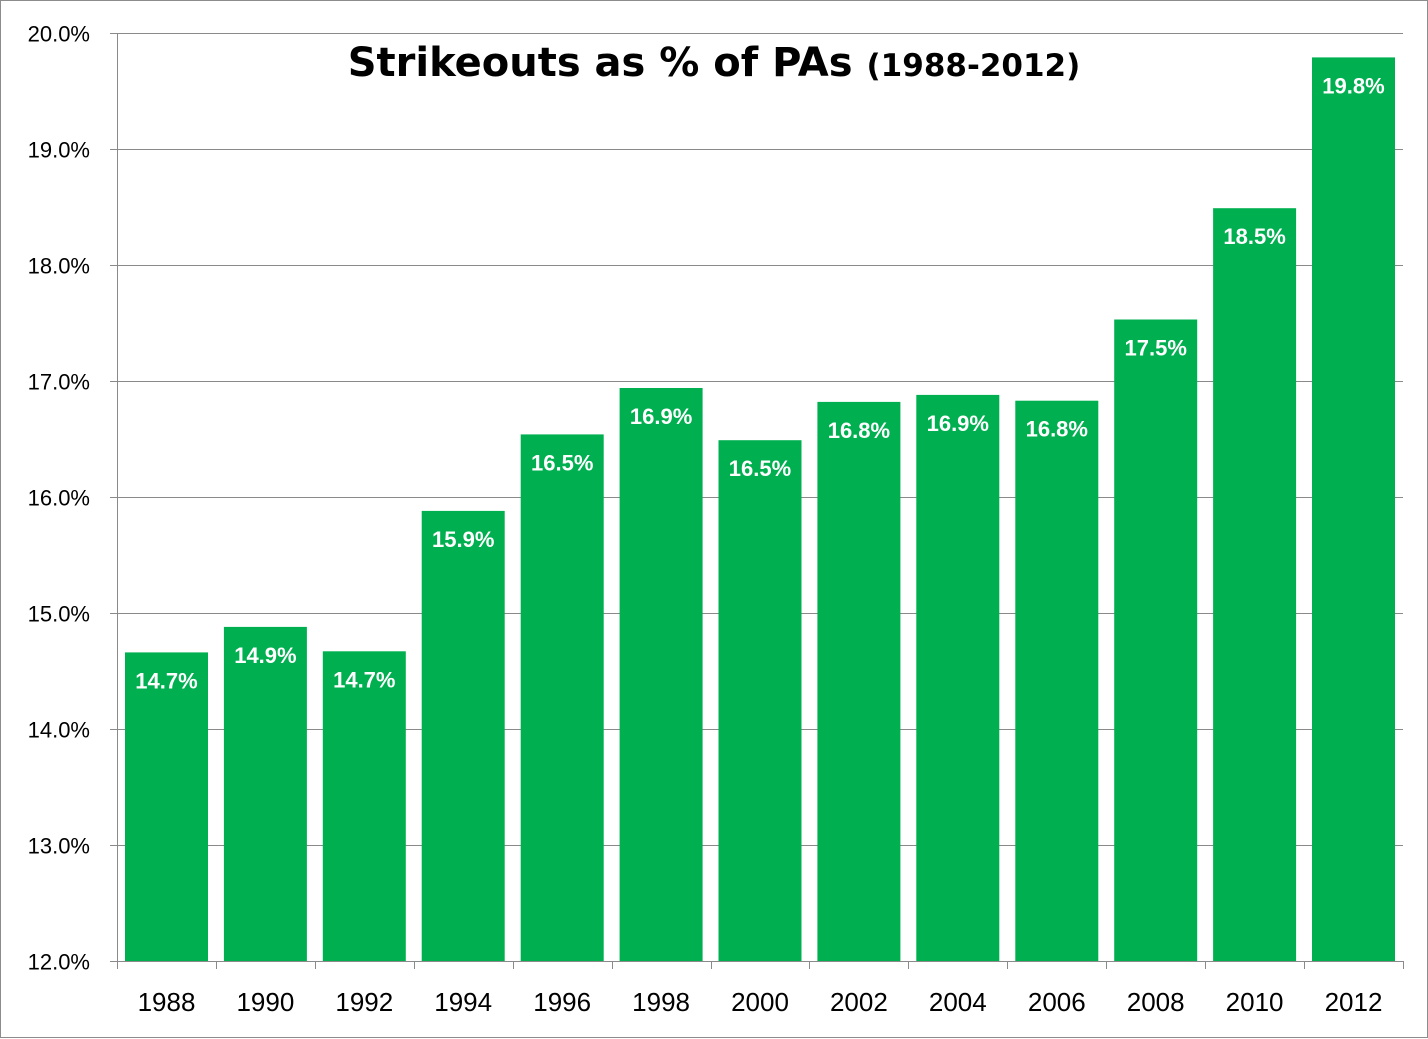  Describe the element at coordinates (59, 266) in the screenshot. I see `y-tick-label: 18.0%` at that location.